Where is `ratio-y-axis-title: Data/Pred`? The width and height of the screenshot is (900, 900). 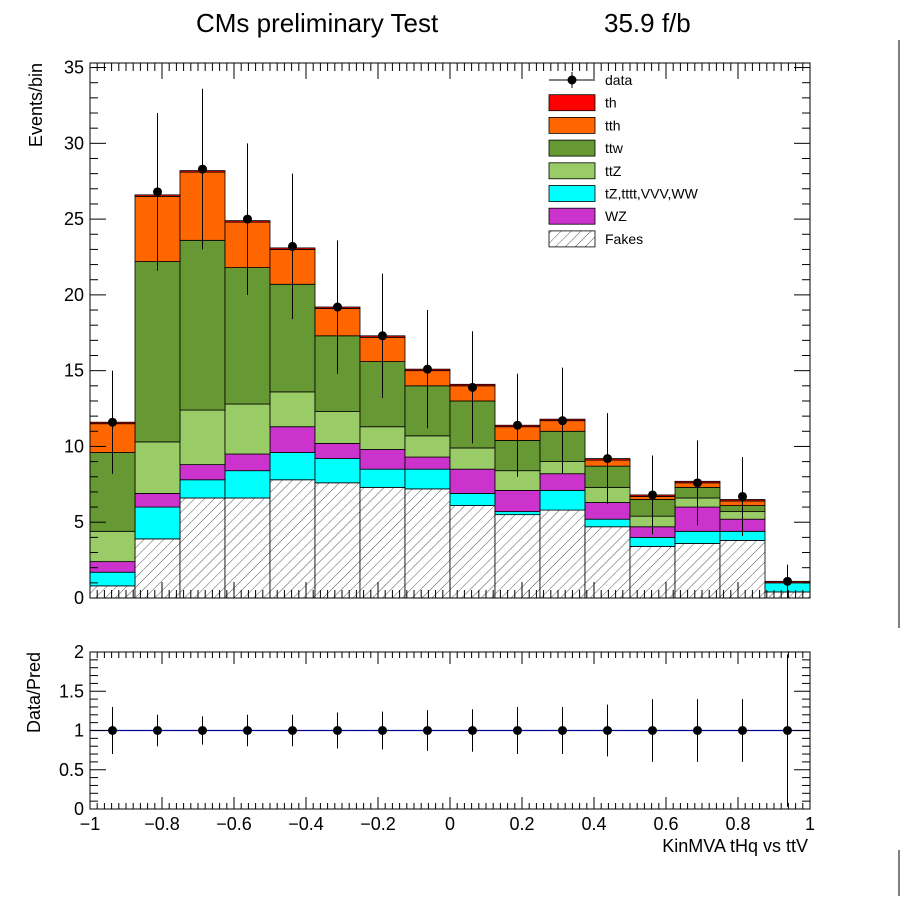
ratio-y-axis-title: Data/Pred is located at coordinates (34, 692).